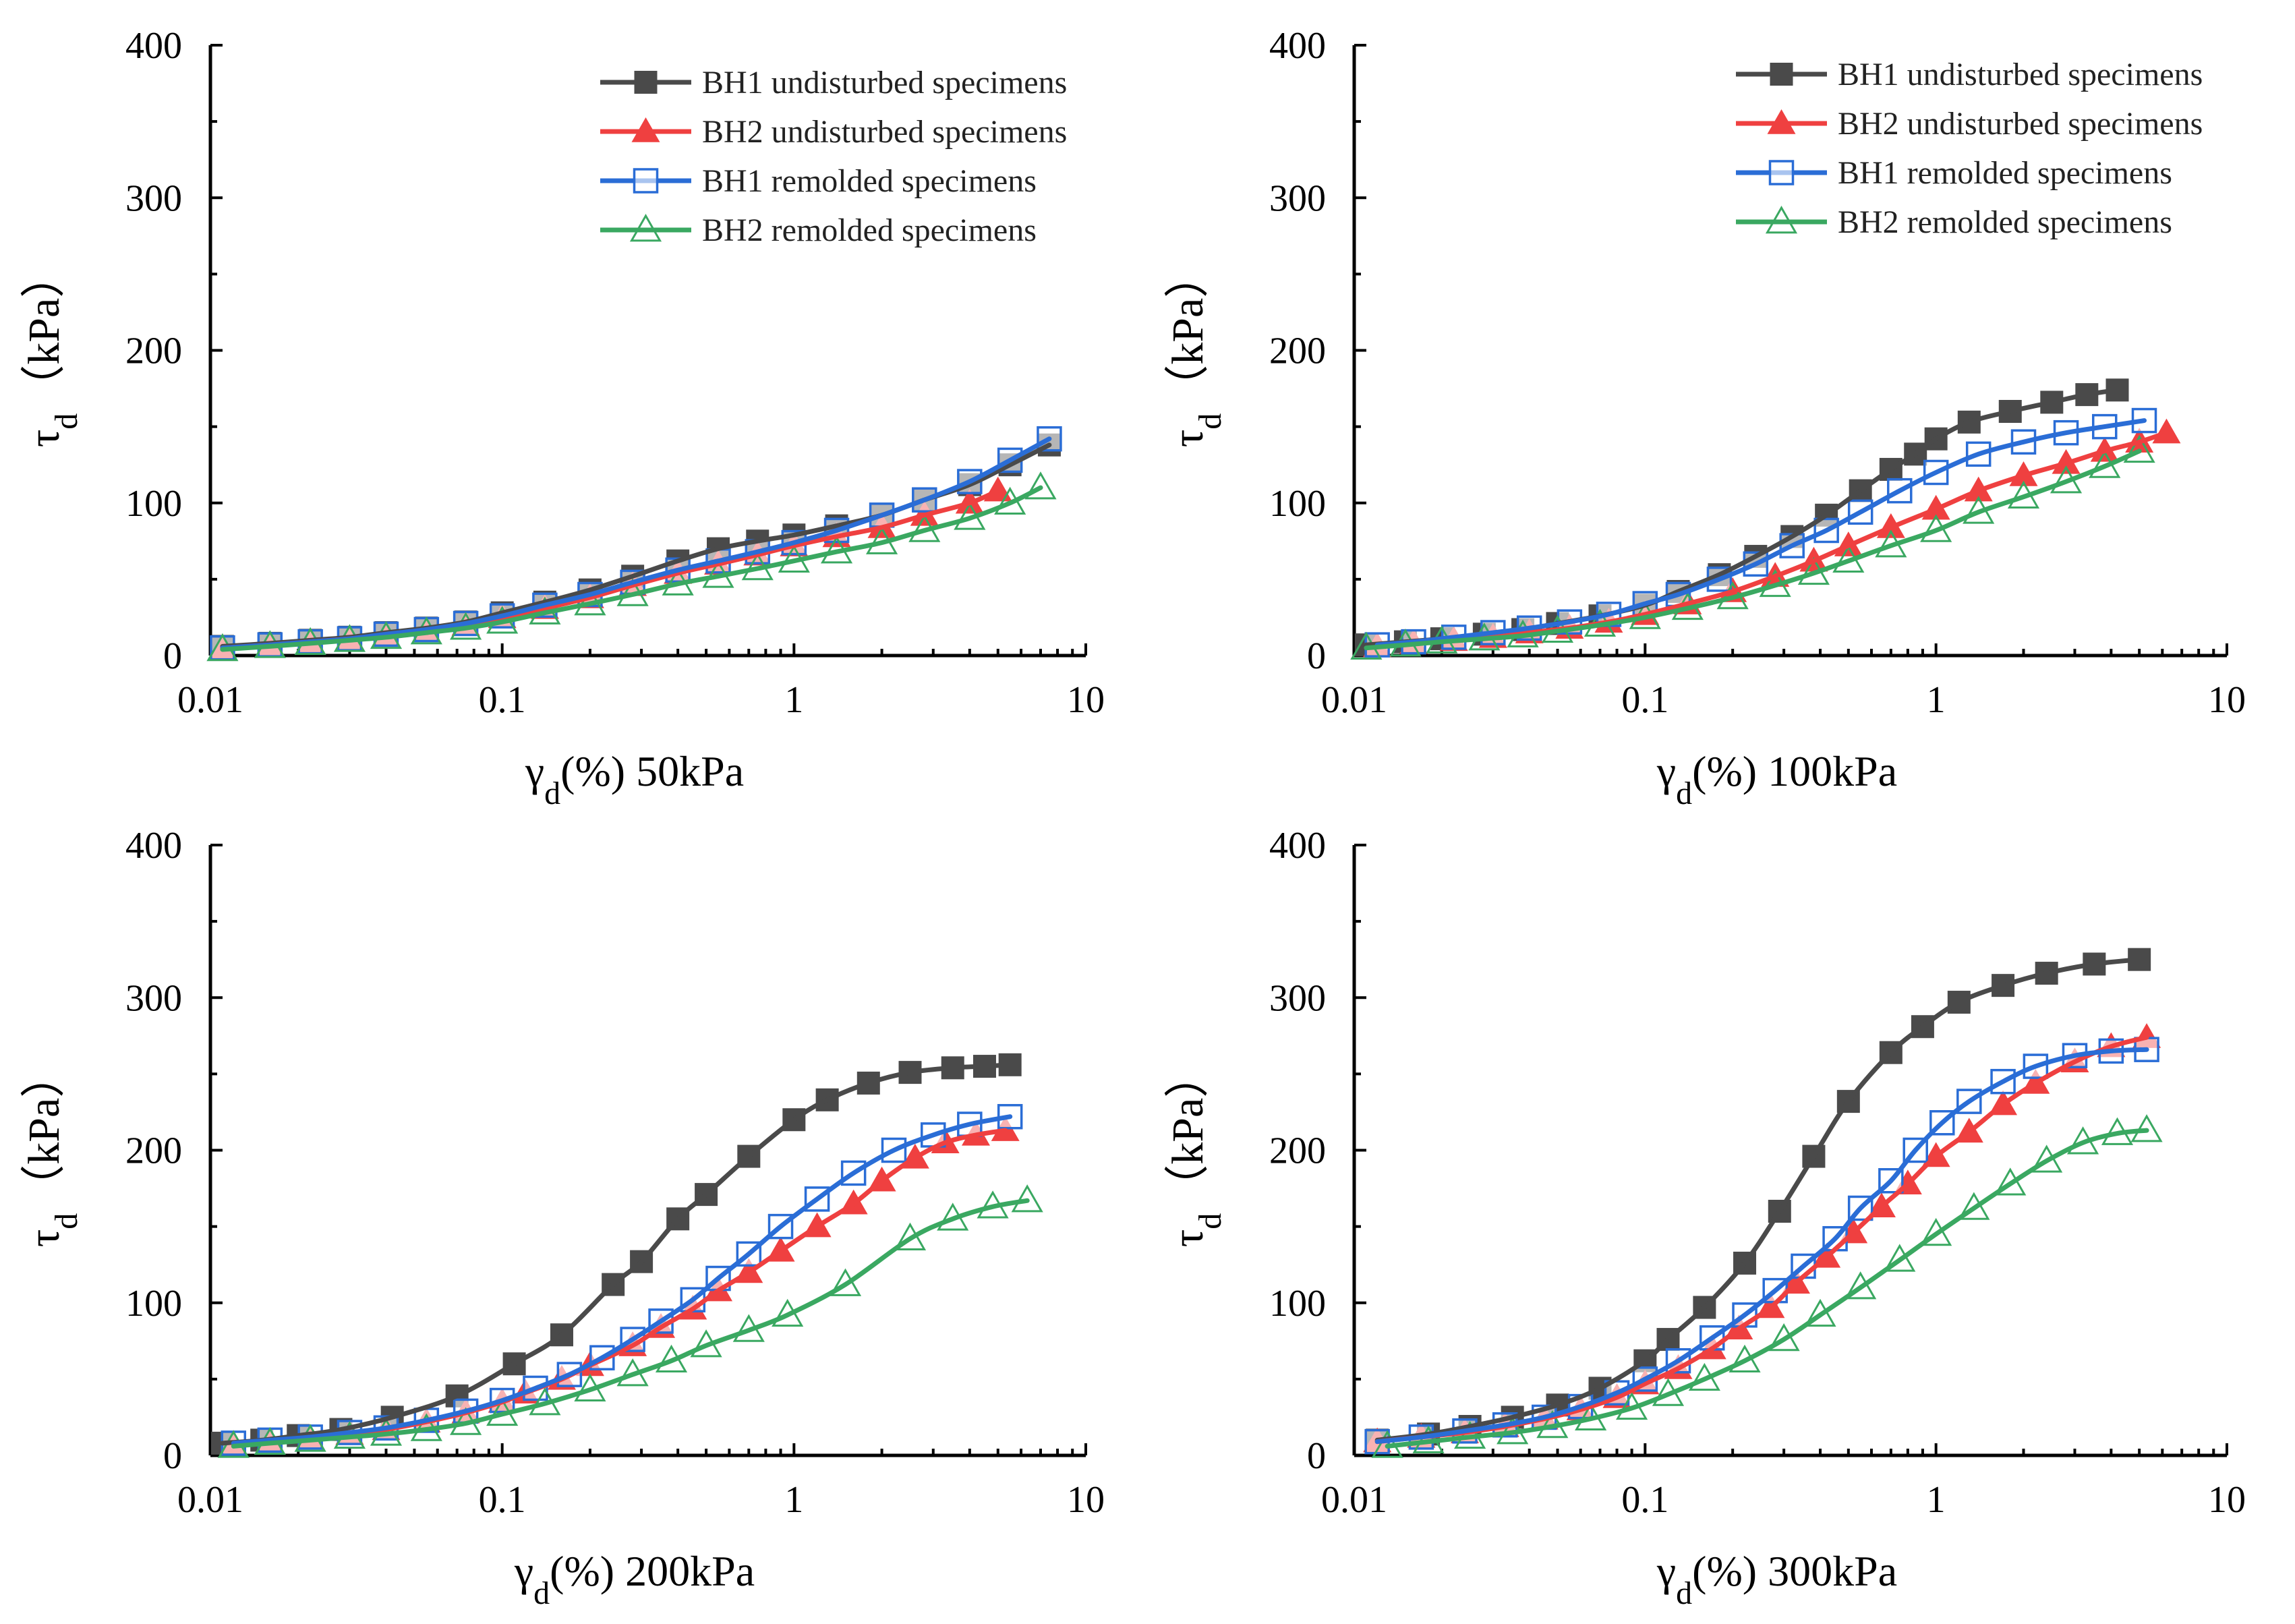  Describe the element at coordinates (1776, 1579) in the screenshot. I see `x-axis-label: γd(%) 300kPa` at that location.